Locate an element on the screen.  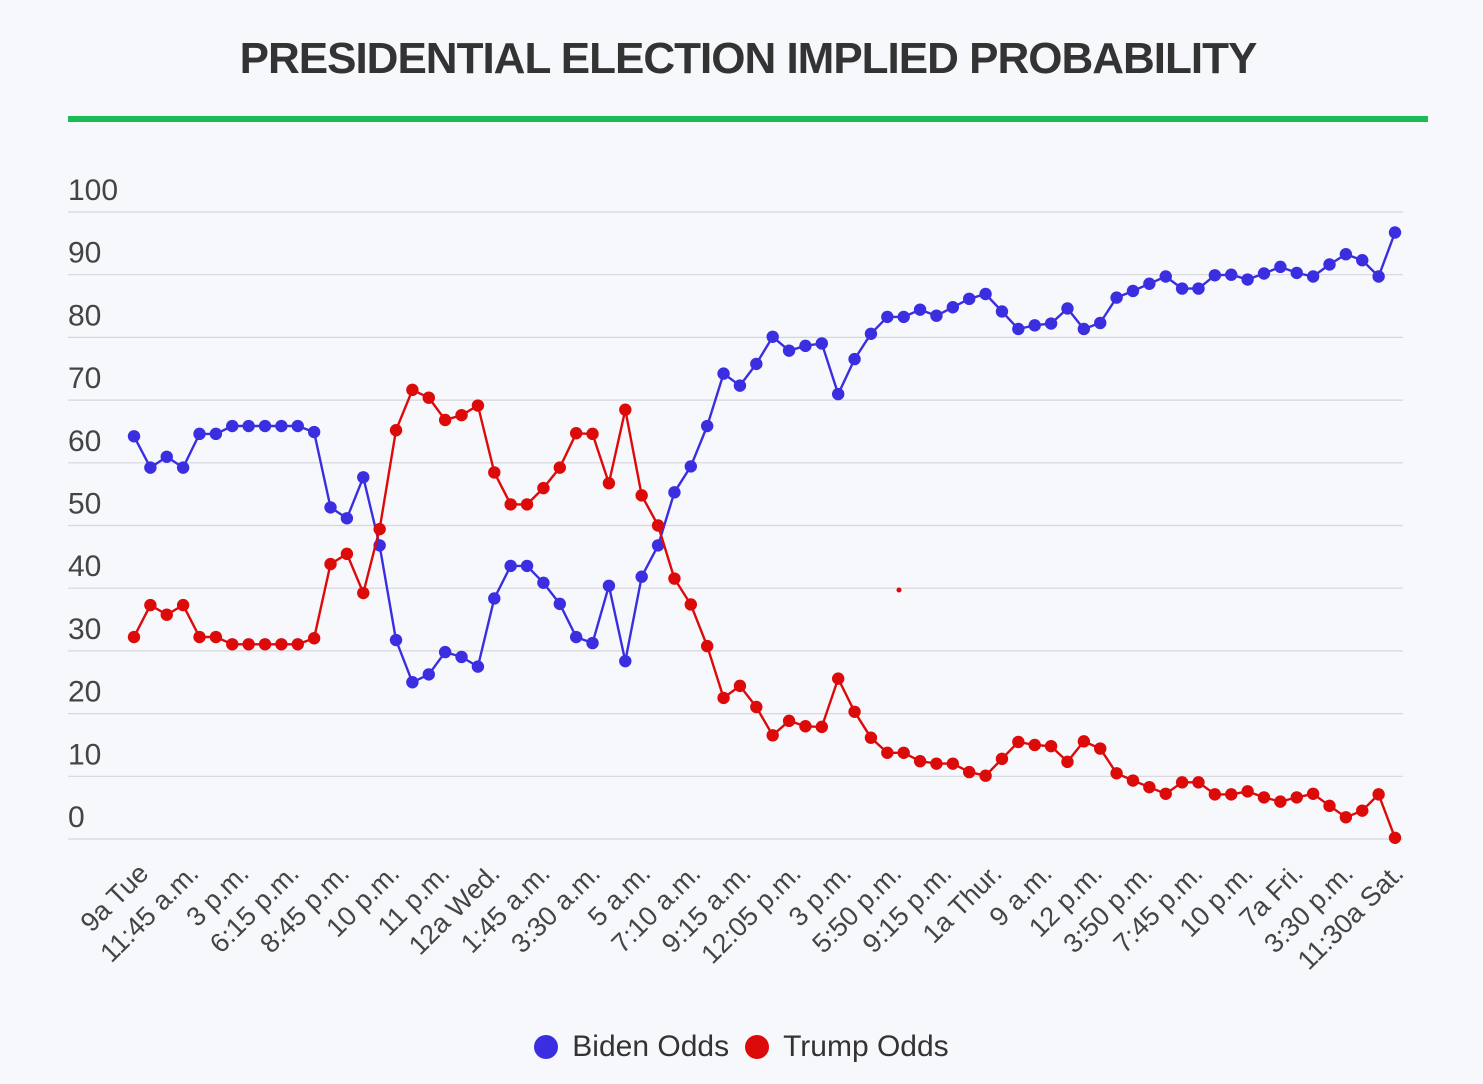
legend-item-biden: Biden Odds is located at coordinates (631, 1047).